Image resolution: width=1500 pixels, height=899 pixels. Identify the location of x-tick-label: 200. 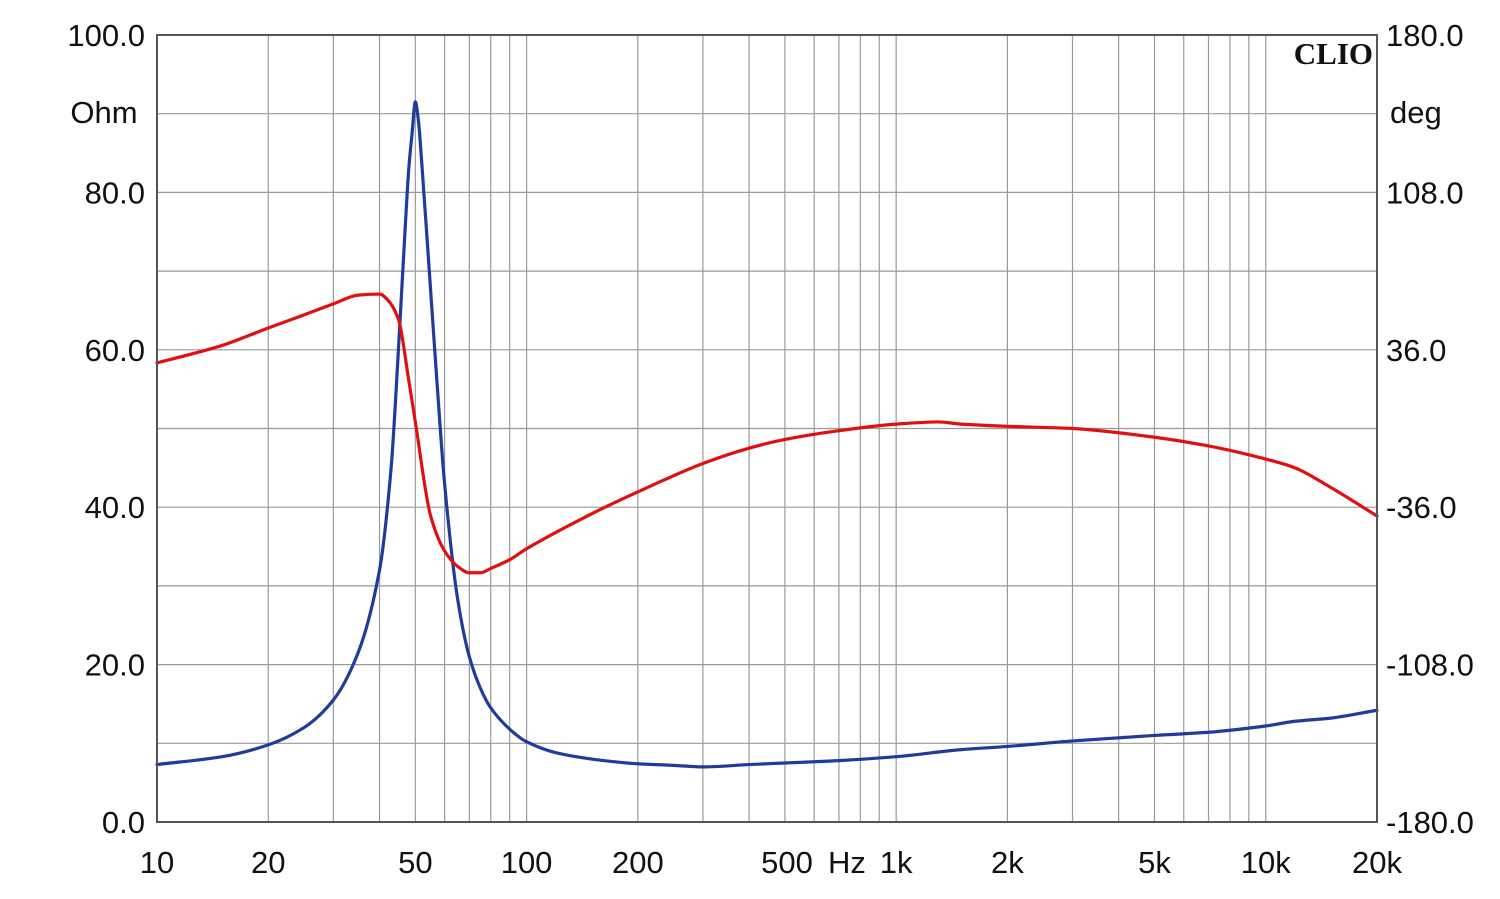
(638, 862).